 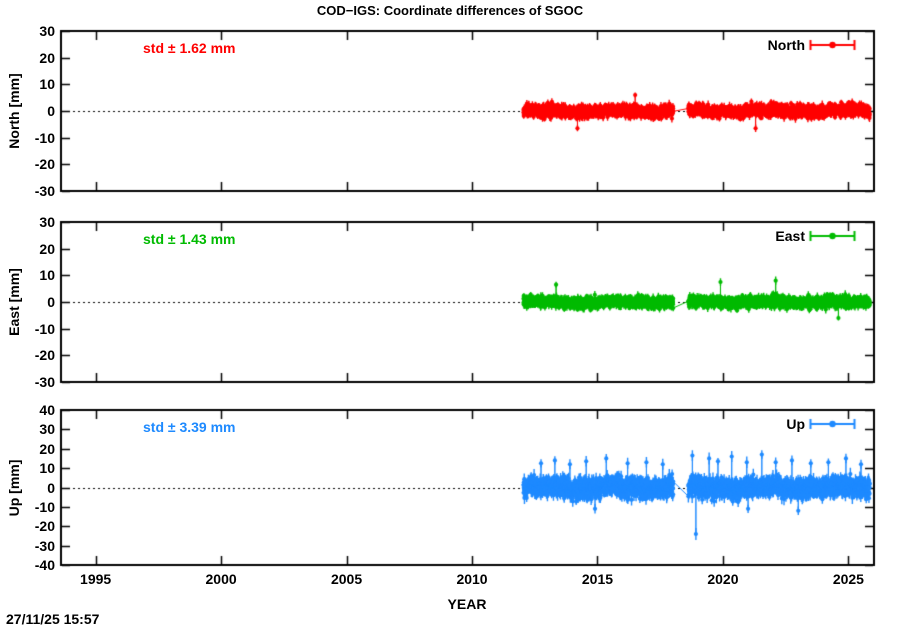 What do you see at coordinates (189, 48) in the screenshot?
I see `std-annotation-north: std ± 1.62 mm` at bounding box center [189, 48].